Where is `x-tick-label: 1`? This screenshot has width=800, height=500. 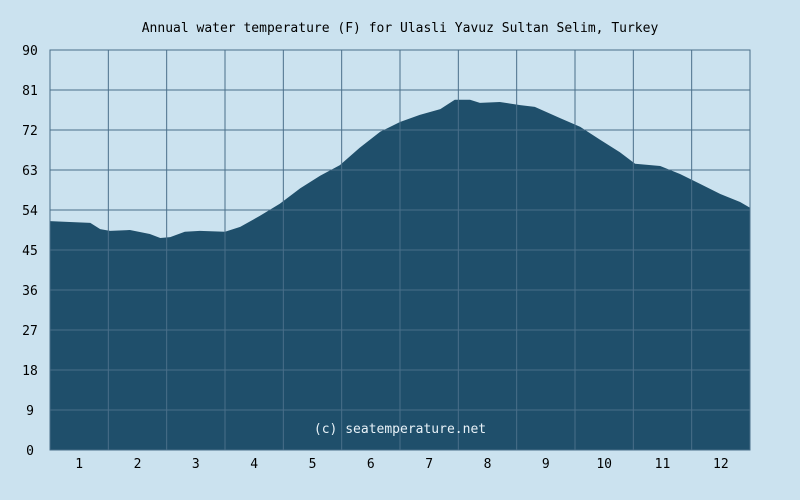 x-tick-label: 1 is located at coordinates (79, 464).